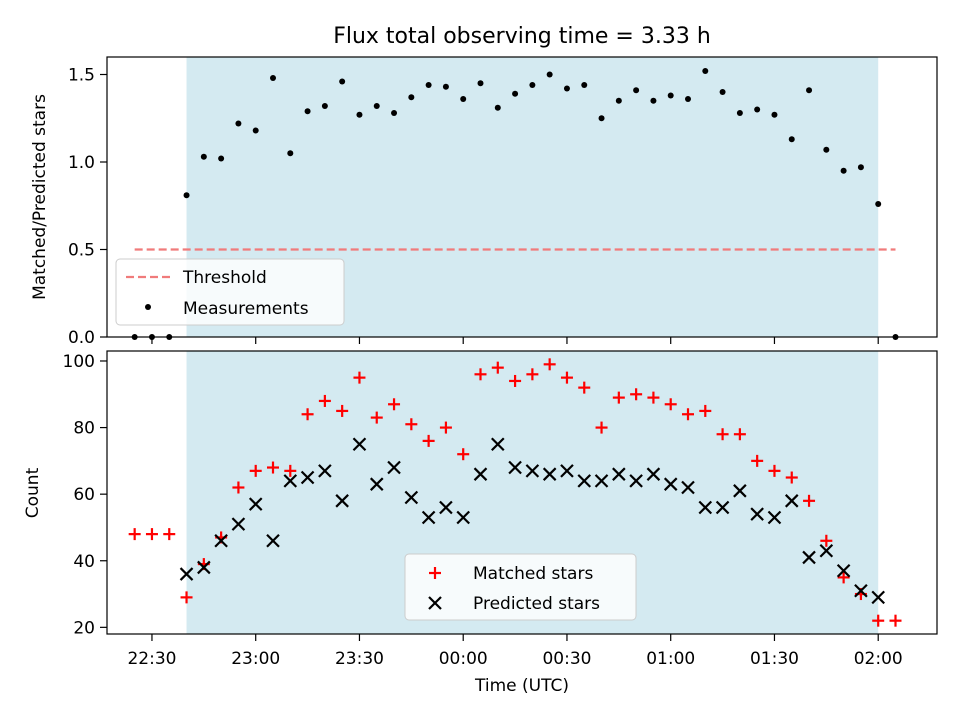  Describe the element at coordinates (33, 492) in the screenshot. I see `bottom-y-axis-label: Count` at that location.